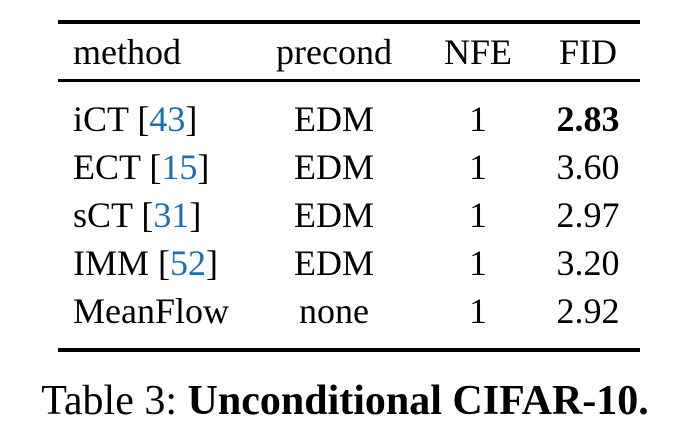 The image size is (690, 440). What do you see at coordinates (349, 80) in the screenshot?
I see `table-mid-rule` at bounding box center [349, 80].